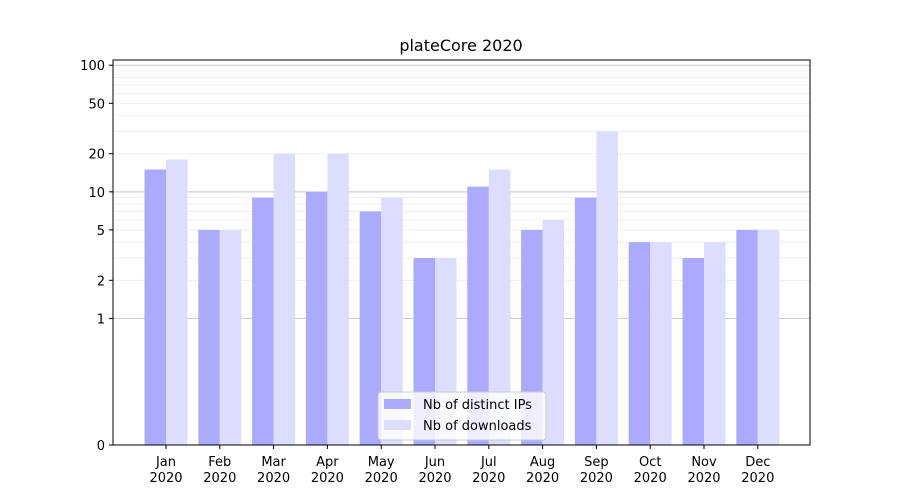 This screenshot has height=500, width=900. I want to click on legend-box, so click(462, 416).